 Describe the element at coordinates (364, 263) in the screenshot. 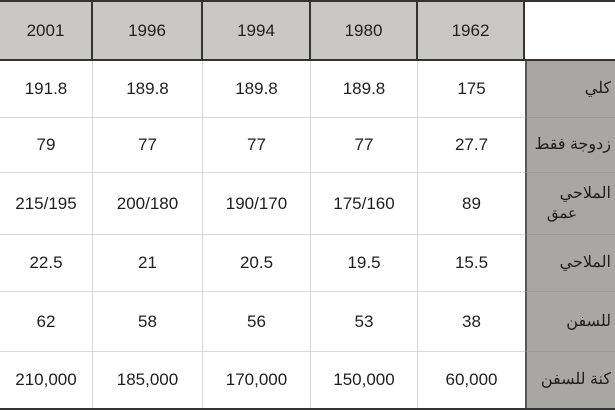

I see `value-cell: 19.5` at that location.